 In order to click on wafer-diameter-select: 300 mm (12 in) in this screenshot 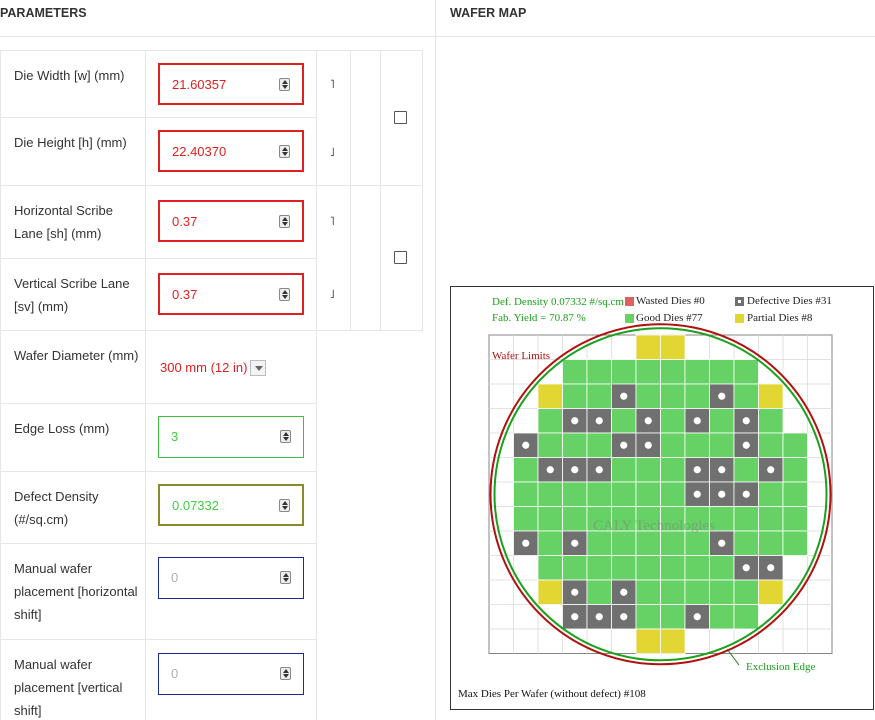, I will do `click(213, 367)`.